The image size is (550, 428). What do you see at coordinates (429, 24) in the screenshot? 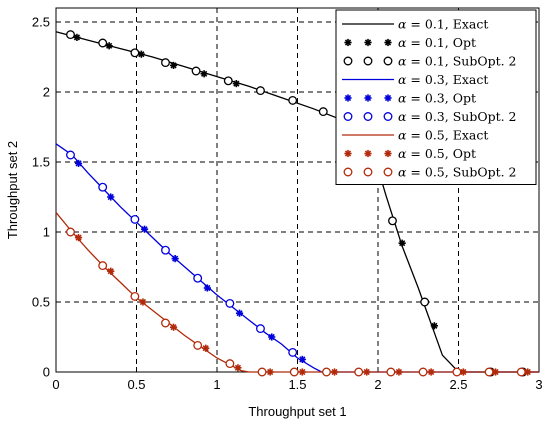
I see `legend-alpha-value: = 0.1,` at bounding box center [429, 24].